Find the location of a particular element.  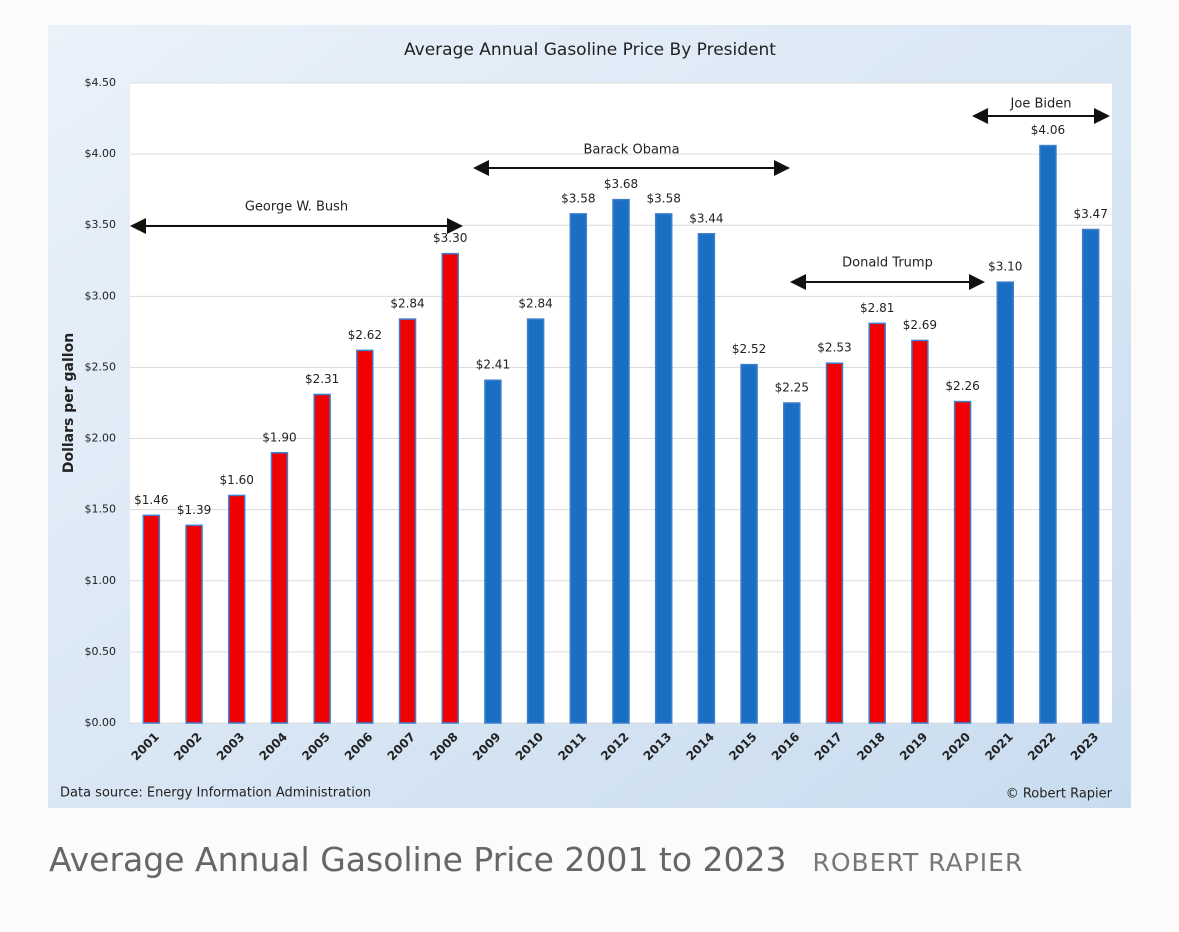

value-label: $1.46 is located at coordinates (151, 500).